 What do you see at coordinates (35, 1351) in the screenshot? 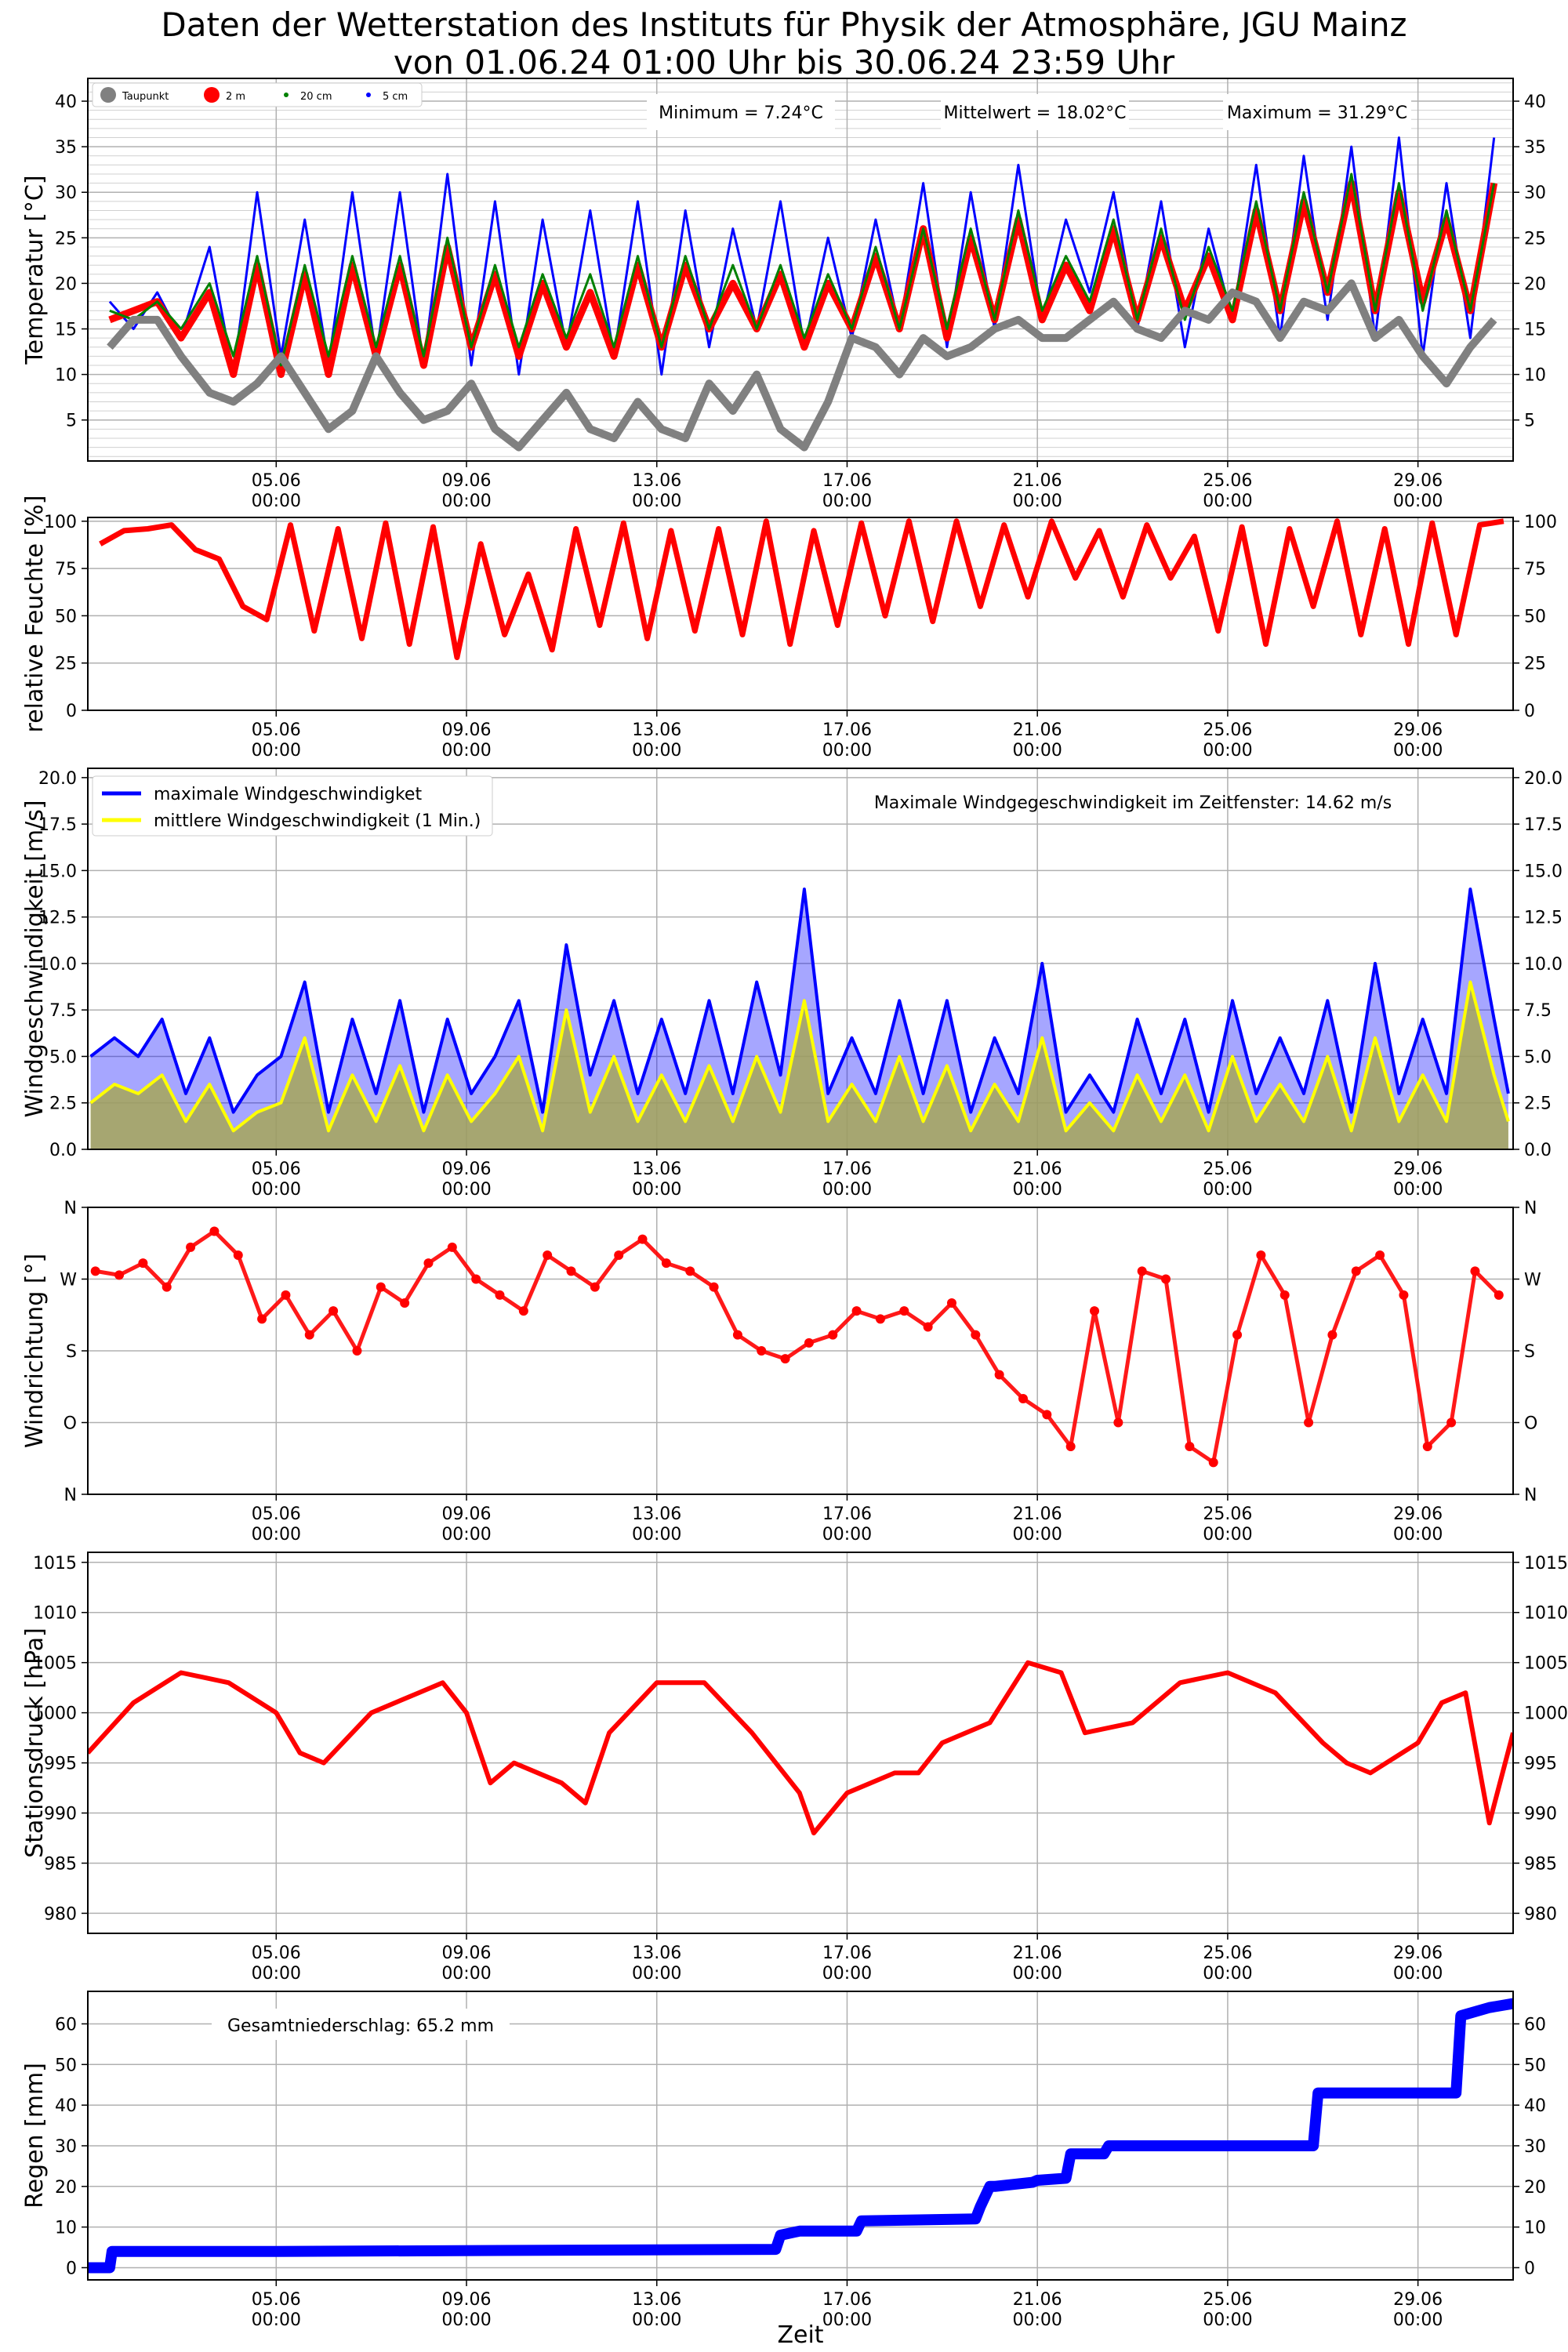
I see `y-axis-label: Windrichtung [°]` at bounding box center [35, 1351].